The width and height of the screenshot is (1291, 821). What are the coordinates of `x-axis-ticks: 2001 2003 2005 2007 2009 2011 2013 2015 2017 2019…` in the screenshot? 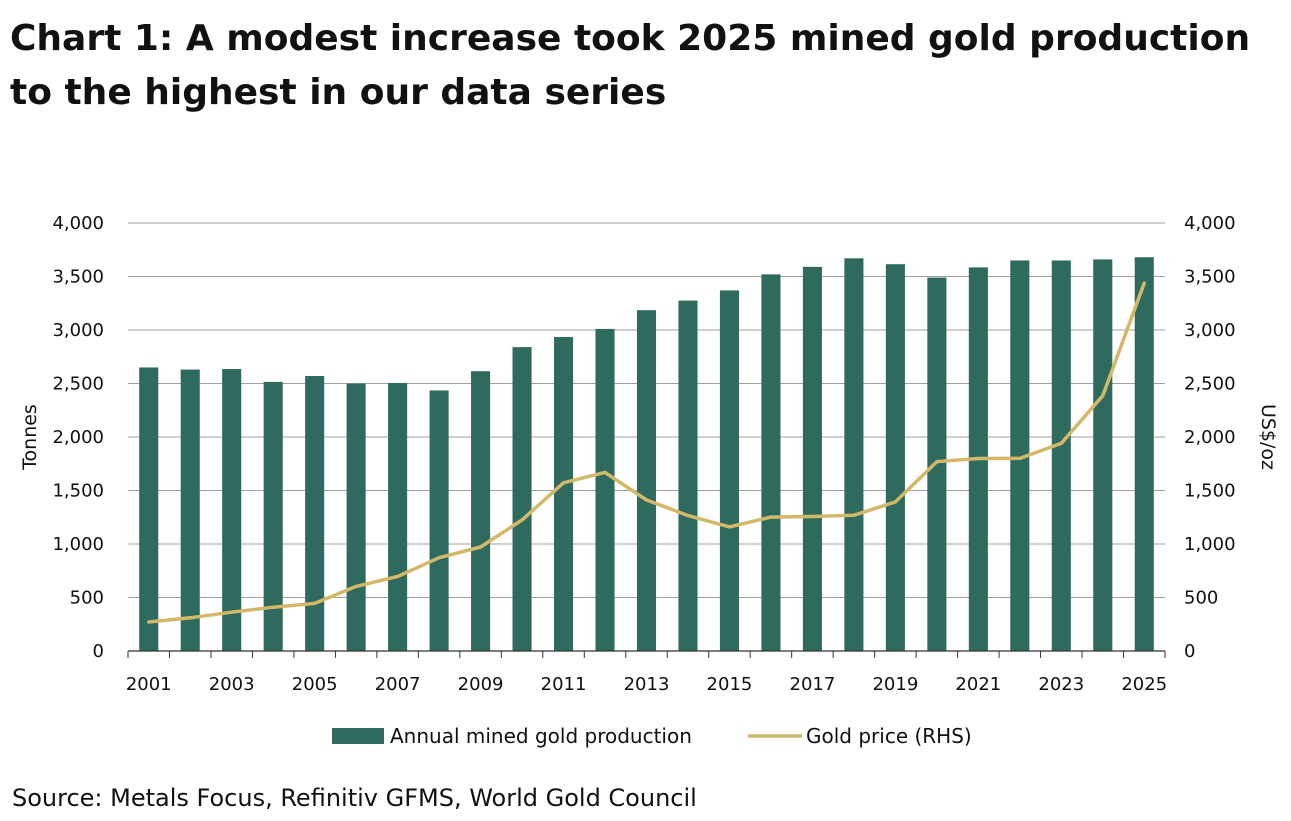 It's located at (646, 684).